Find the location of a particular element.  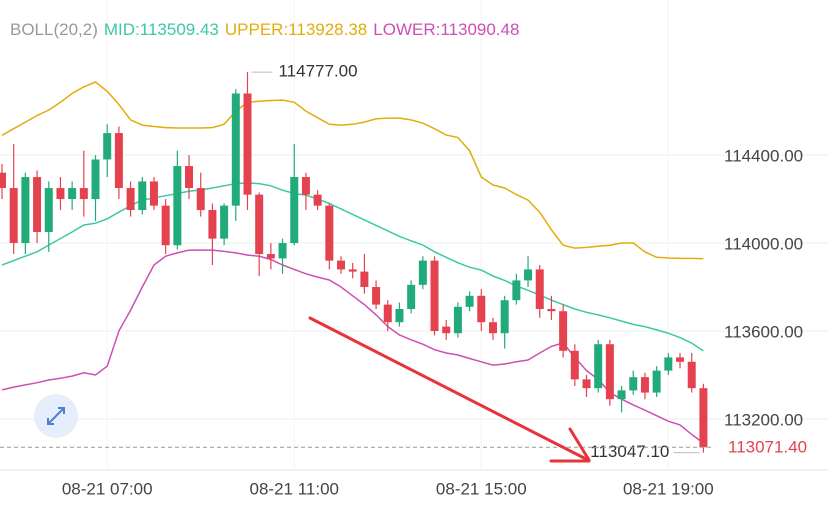

y-tick-label: 113600.00 is located at coordinates (763, 331).